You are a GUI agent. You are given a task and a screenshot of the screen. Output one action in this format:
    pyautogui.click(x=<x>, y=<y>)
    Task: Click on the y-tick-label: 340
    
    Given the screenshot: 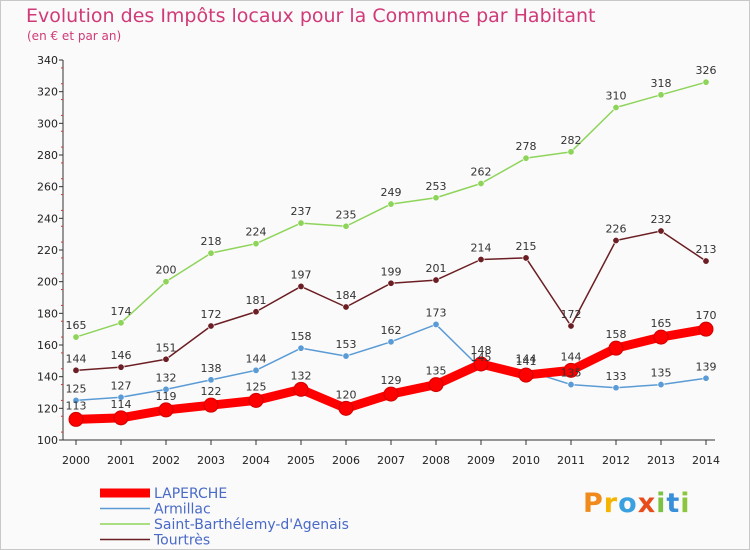 What is the action you would take?
    pyautogui.click(x=47, y=60)
    